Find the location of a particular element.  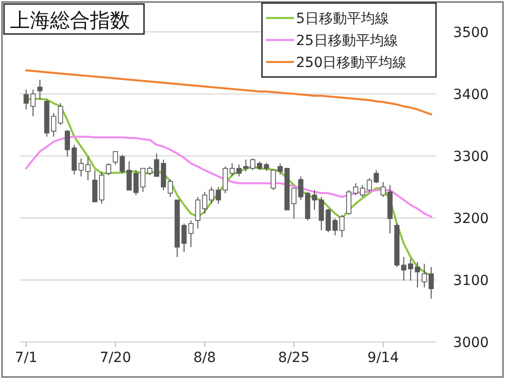

legend-label: 5日移動平均線 is located at coordinates (342, 19).